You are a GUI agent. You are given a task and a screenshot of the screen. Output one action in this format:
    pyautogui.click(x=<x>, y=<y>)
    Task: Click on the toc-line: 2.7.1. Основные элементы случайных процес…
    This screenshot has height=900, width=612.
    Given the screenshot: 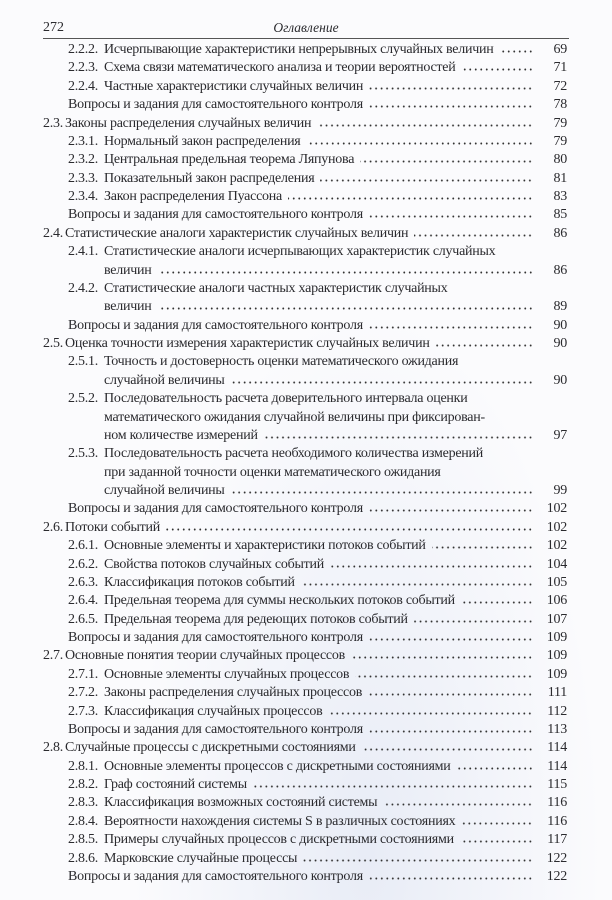 What is the action you would take?
    pyautogui.click(x=306, y=675)
    